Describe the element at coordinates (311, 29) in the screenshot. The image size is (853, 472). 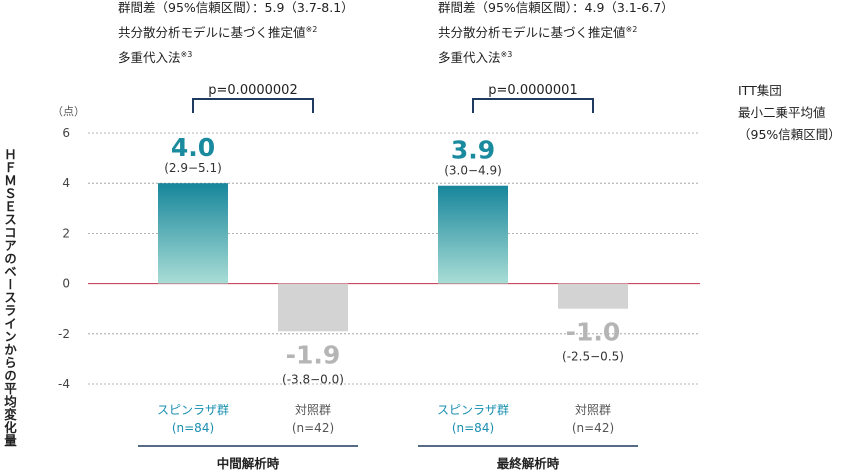
I see `interim-model-mark: ※2` at that location.